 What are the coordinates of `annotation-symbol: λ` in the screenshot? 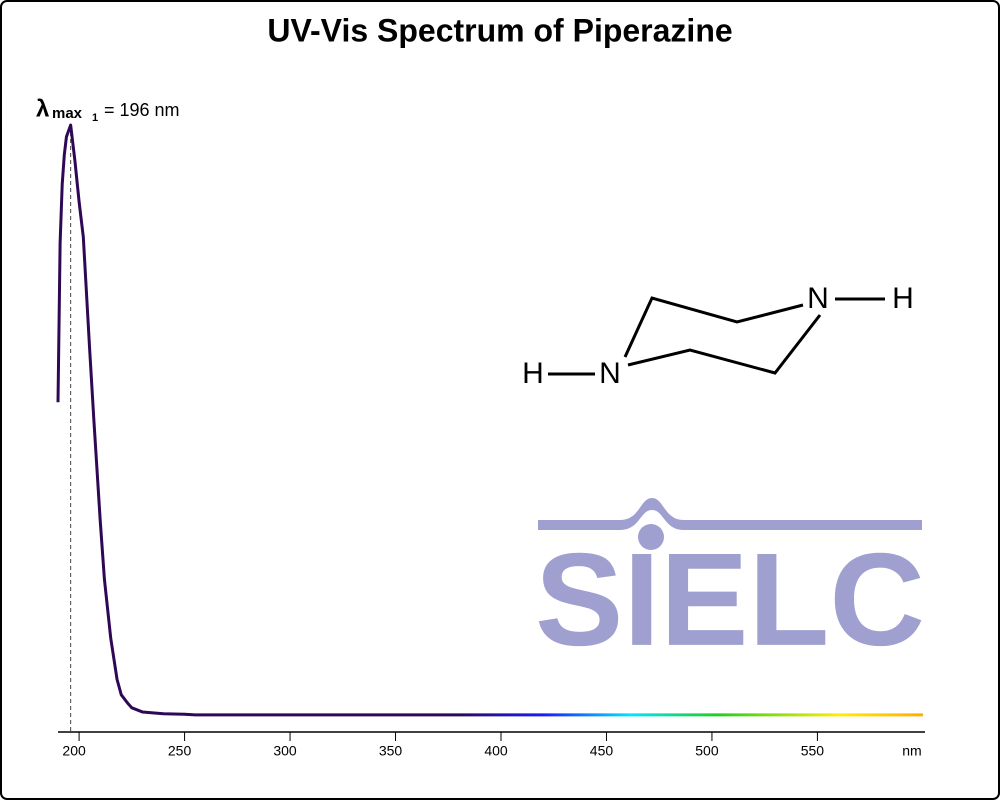 It's located at (42, 108).